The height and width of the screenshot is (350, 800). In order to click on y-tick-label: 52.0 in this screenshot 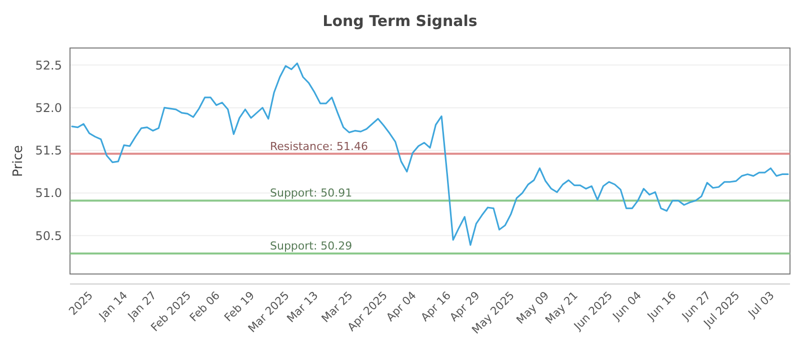, I will do `click(48, 107)`.